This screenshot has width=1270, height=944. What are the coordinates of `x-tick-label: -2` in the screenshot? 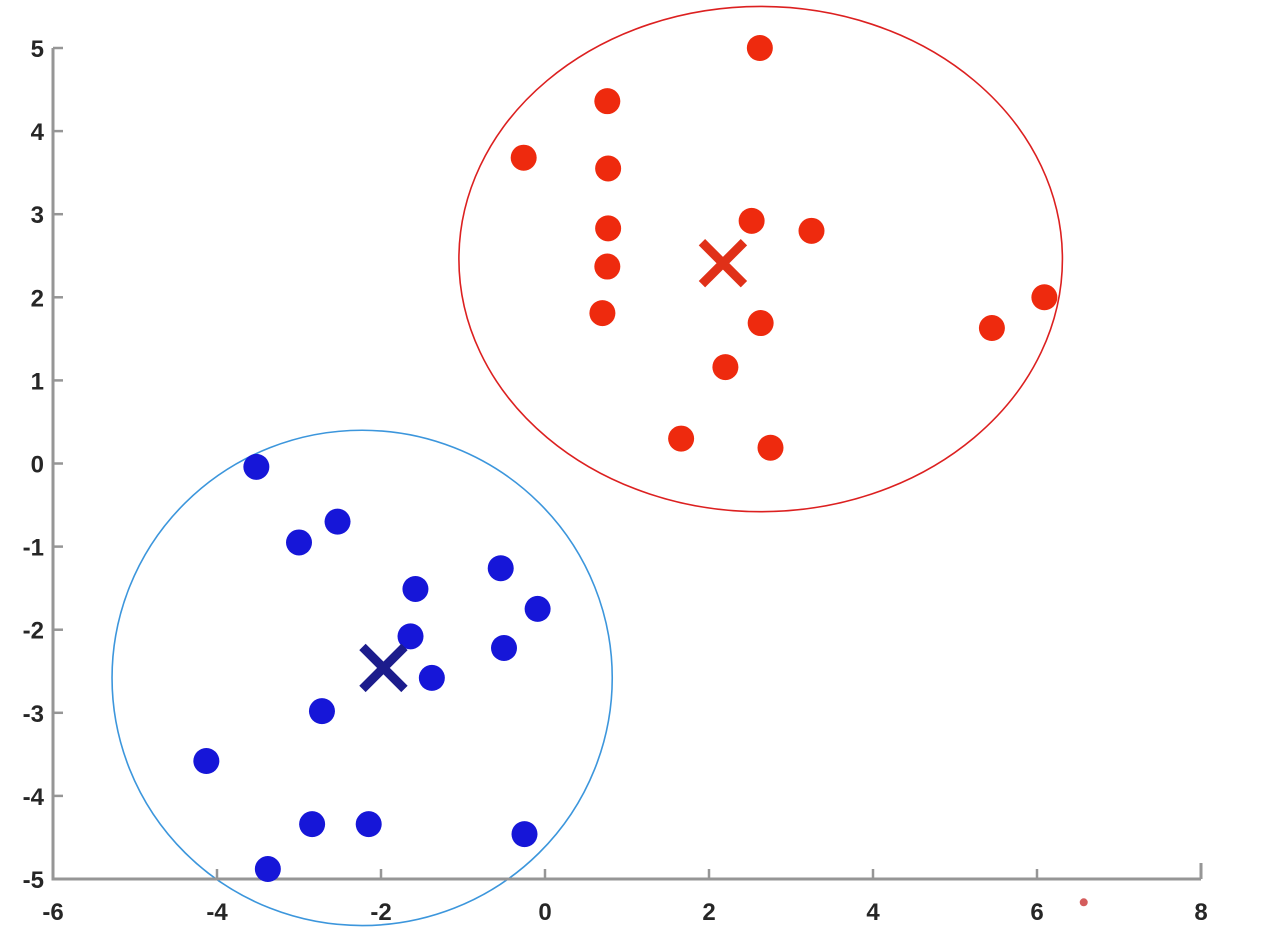 It's located at (380, 912).